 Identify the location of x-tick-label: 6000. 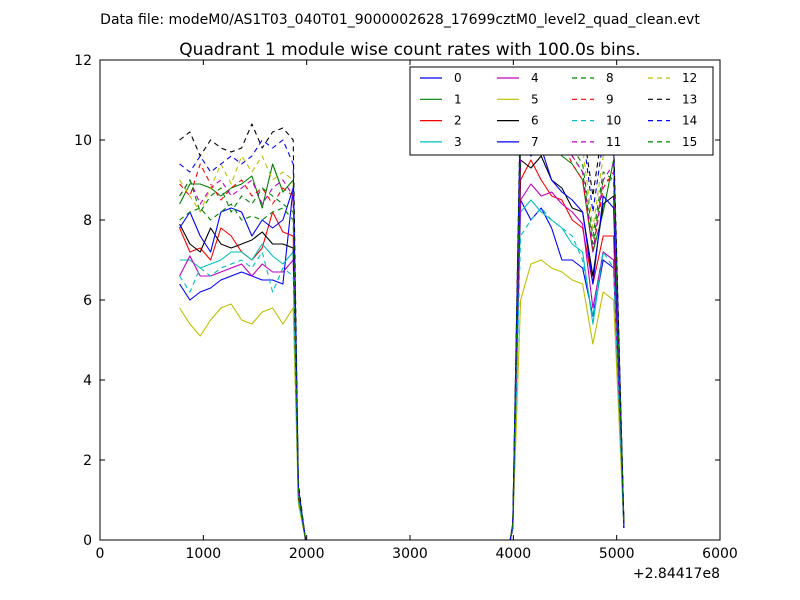
(720, 554).